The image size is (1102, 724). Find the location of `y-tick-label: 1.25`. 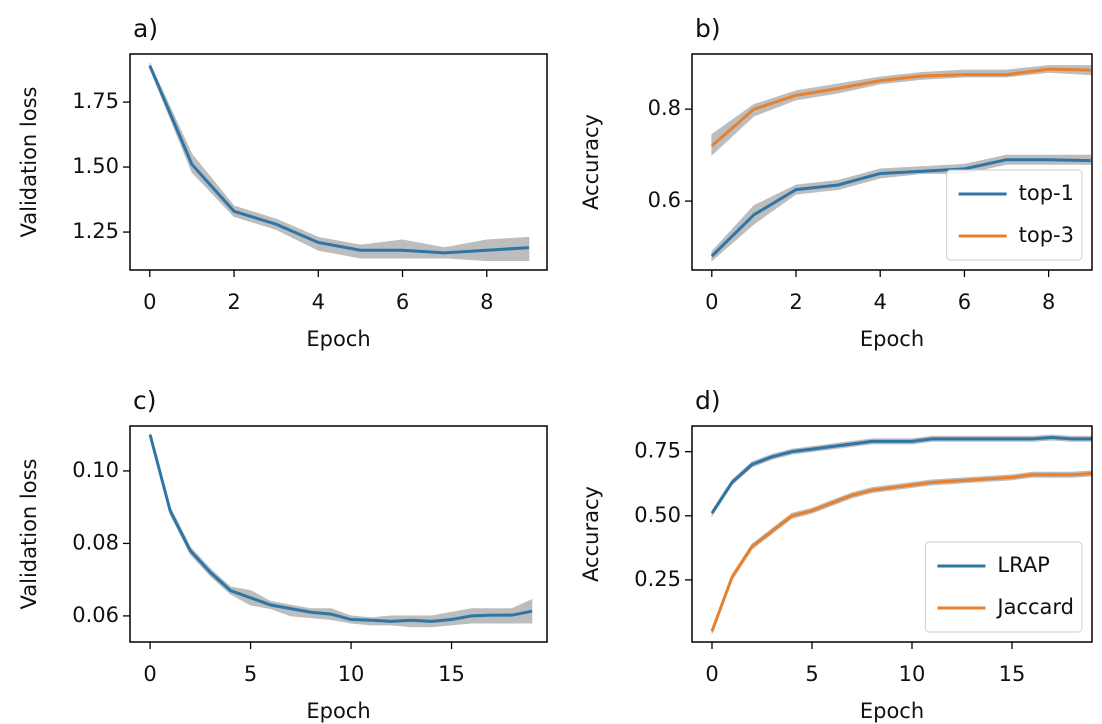

y-tick-label: 1.25 is located at coordinates (95, 231).